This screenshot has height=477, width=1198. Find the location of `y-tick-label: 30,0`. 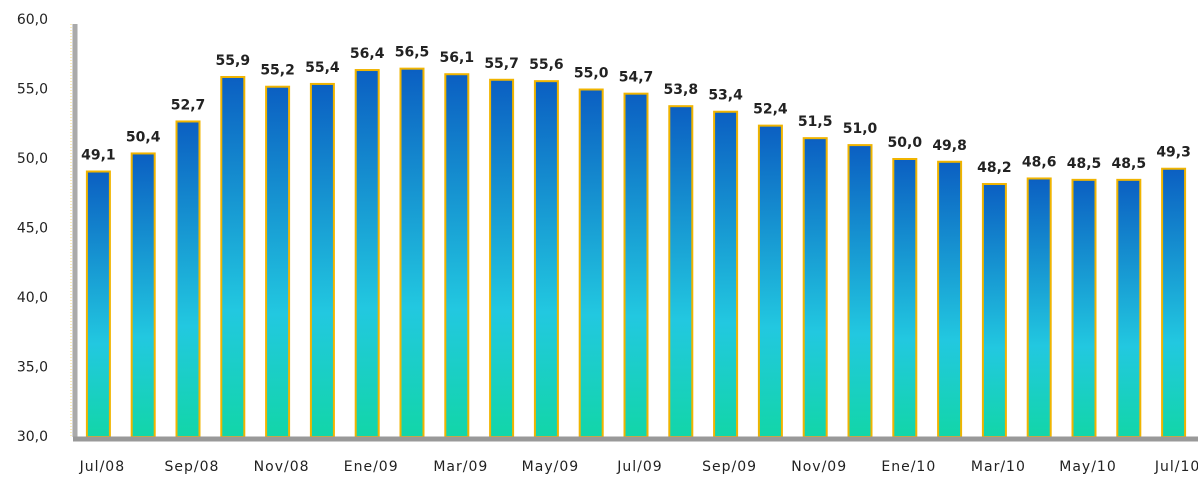

y-tick-label: 30,0 is located at coordinates (32, 437).